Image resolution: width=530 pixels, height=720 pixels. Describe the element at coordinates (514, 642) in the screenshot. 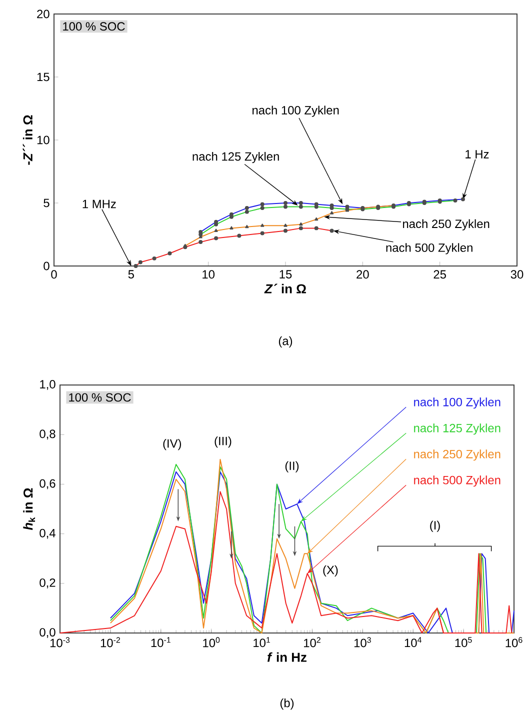

I see `x-tick-label: 10$^{6}$` at that location.